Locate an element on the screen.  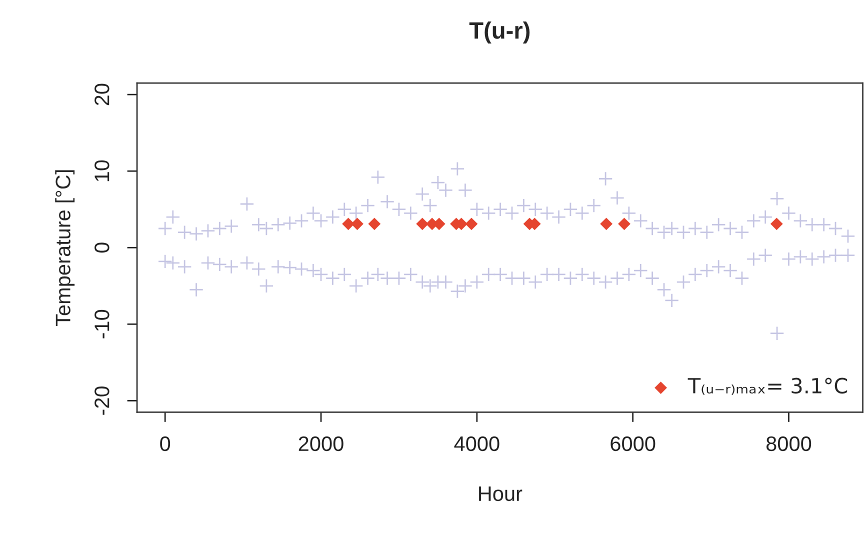
x-axis-title: Hour is located at coordinates (500, 494).